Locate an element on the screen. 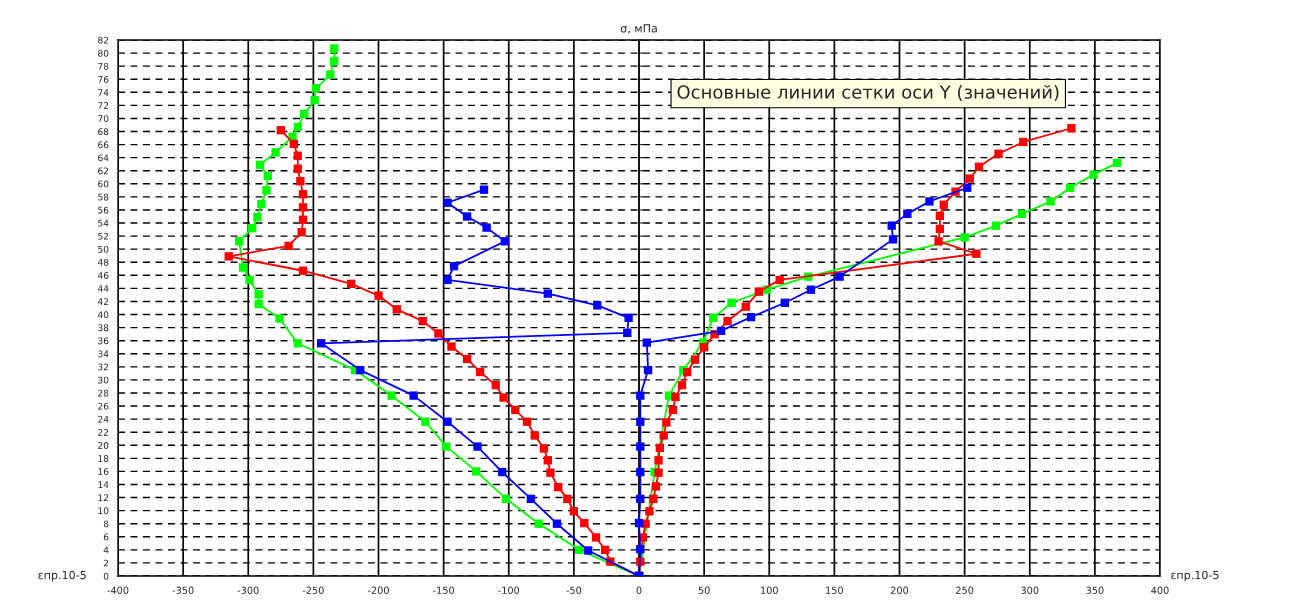 The width and height of the screenshot is (1290, 605). y-tick-label: 78 is located at coordinates (103, 66).